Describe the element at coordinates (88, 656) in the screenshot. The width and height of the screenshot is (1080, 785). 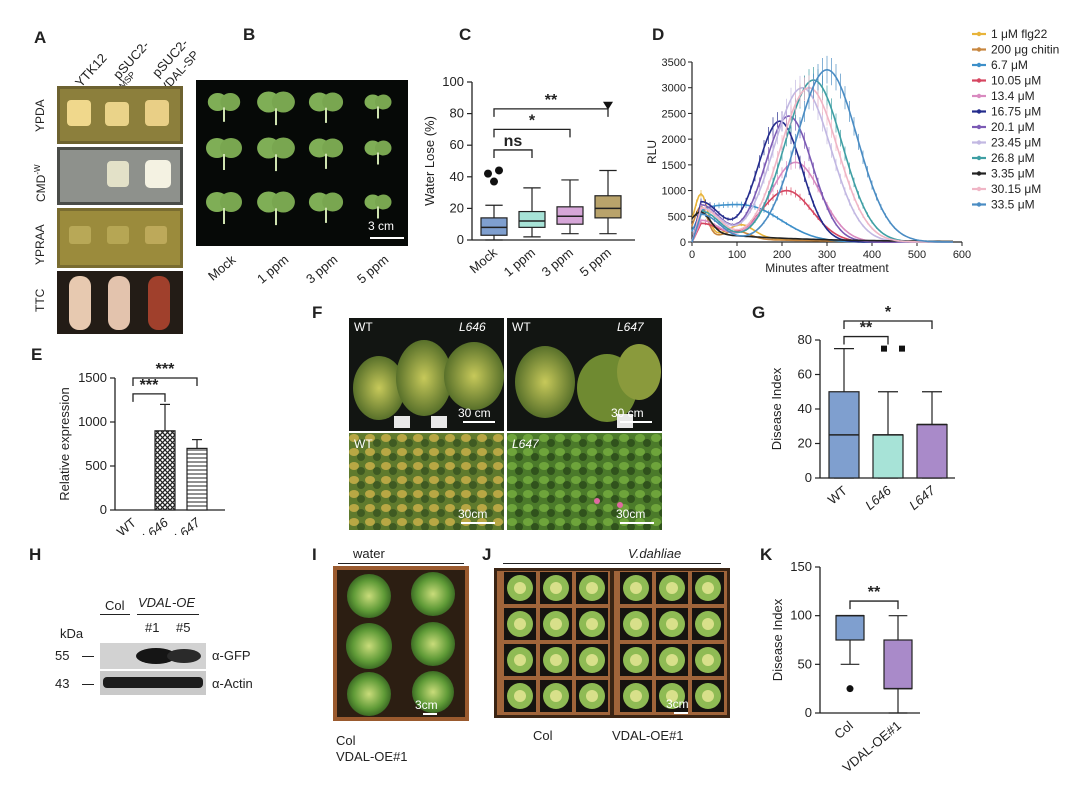
I see `panel-h-marker-55-tick` at that location.